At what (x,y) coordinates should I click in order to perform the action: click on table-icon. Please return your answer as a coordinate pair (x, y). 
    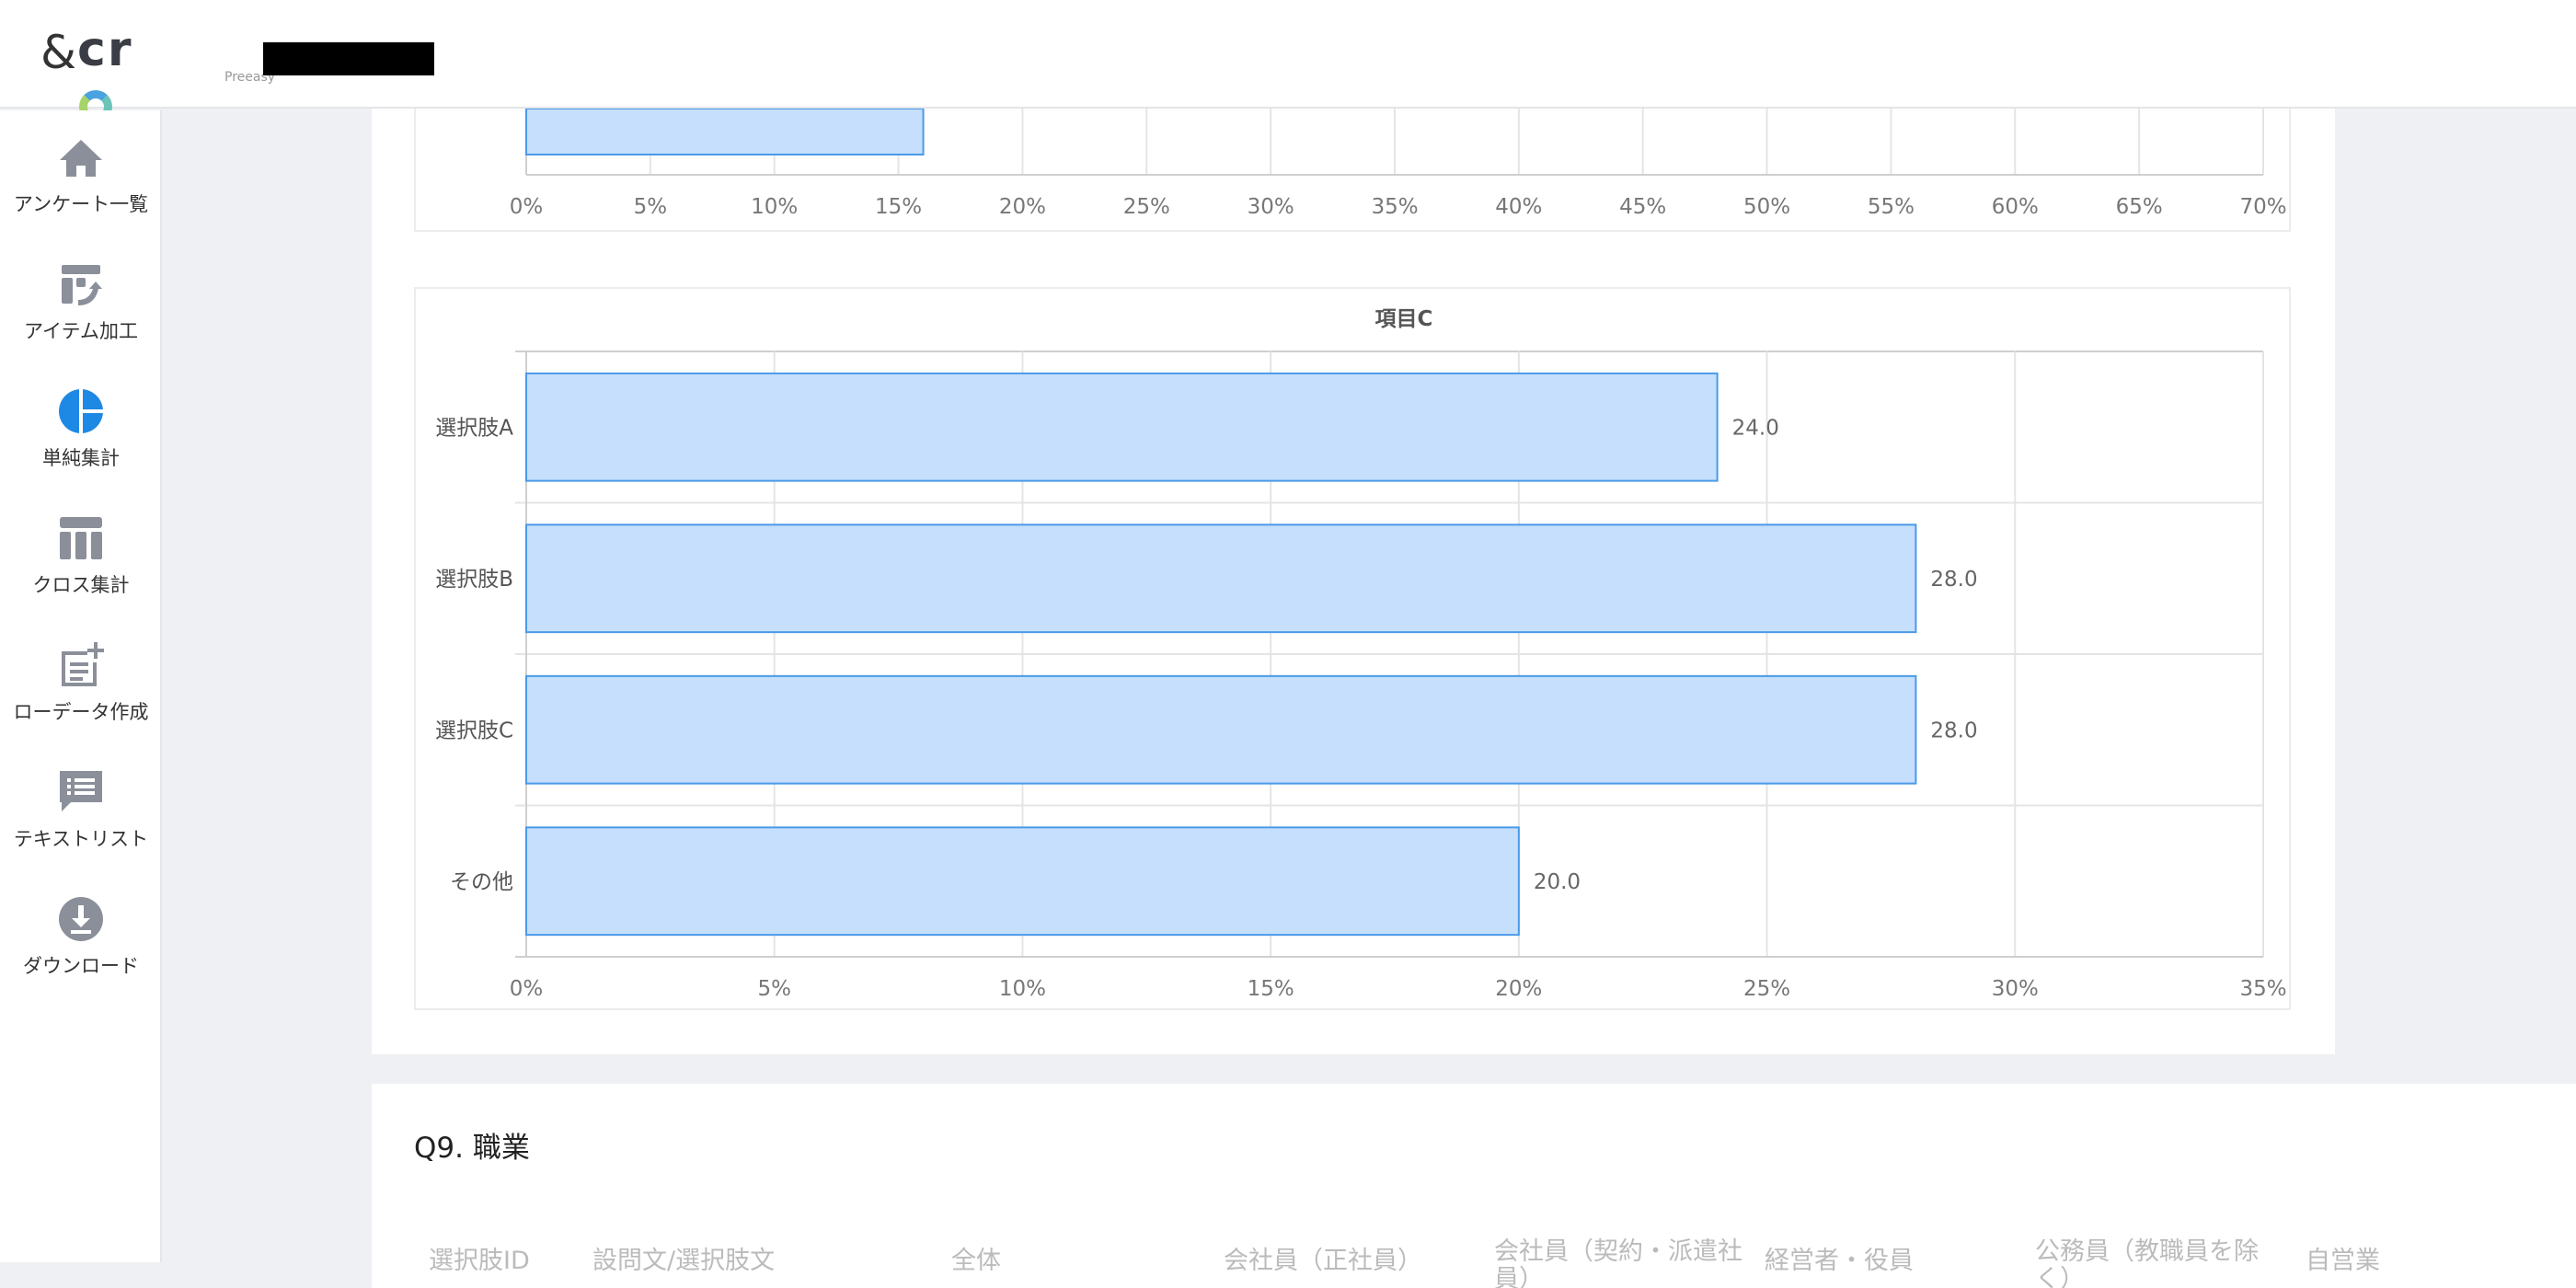
    Looking at the image, I should click on (81, 538).